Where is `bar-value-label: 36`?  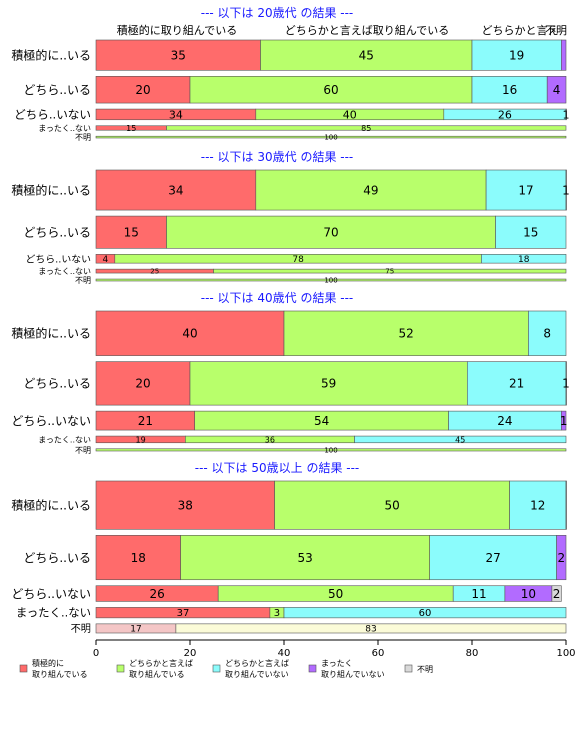
bar-value-label: 36 is located at coordinates (270, 439).